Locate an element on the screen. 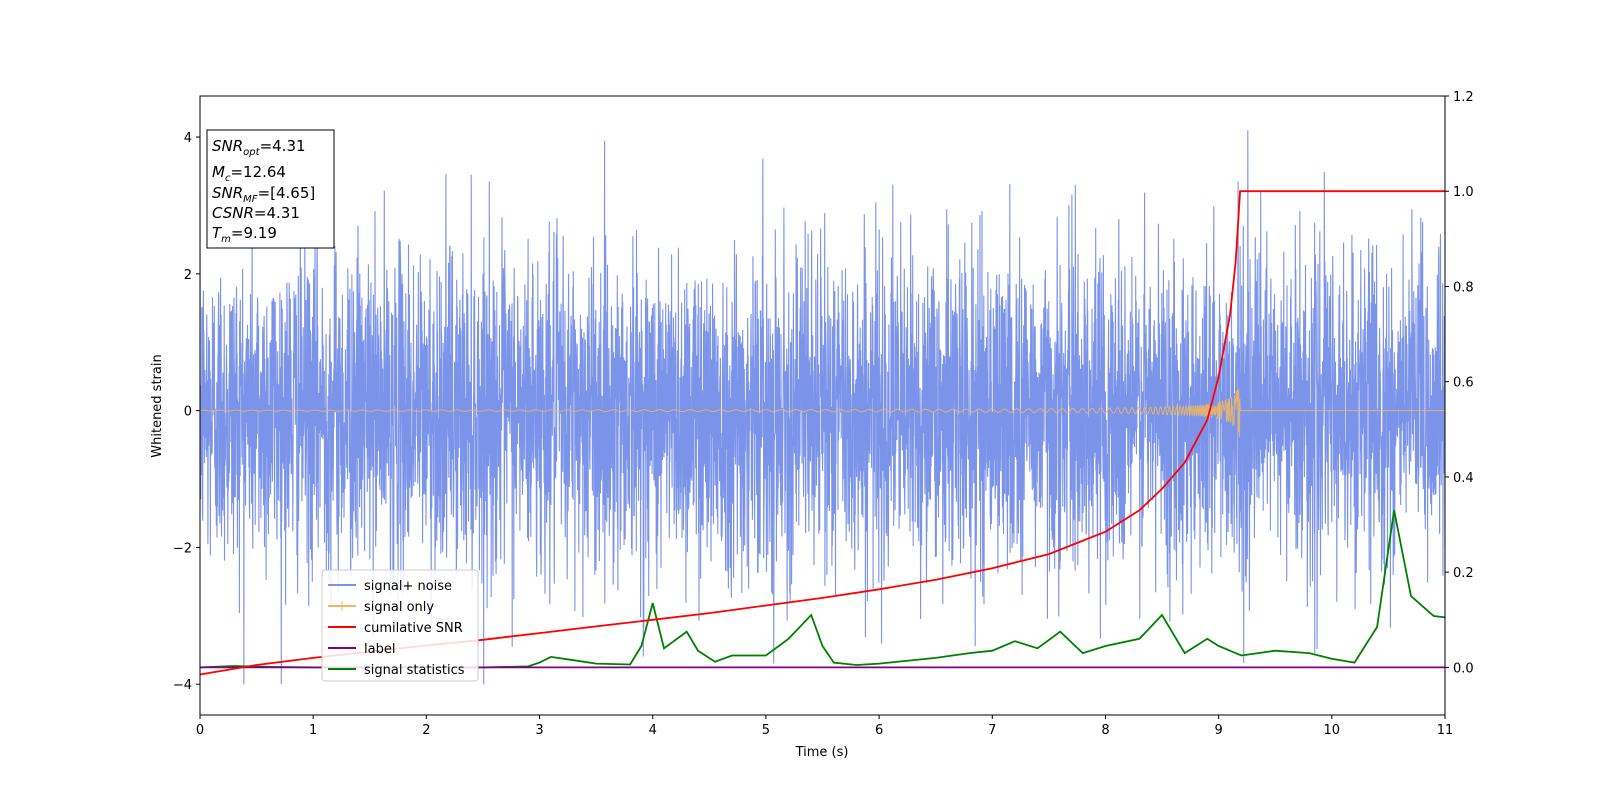 Image resolution: width=1600 pixels, height=800 pixels. legend-item-signal-only: signal only is located at coordinates (381, 607).